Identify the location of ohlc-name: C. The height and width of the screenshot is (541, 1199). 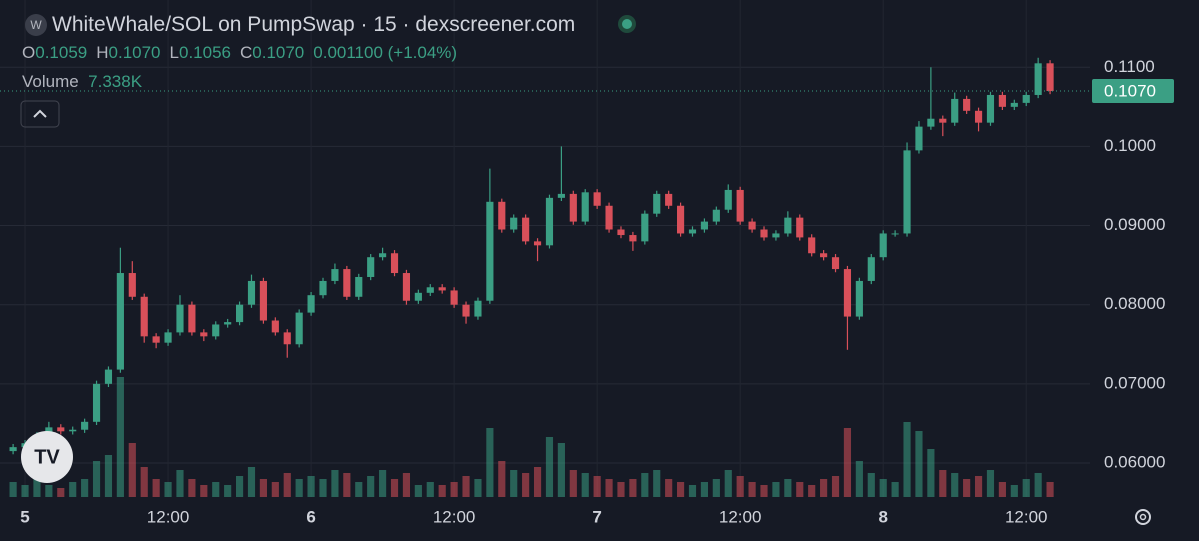
(246, 52).